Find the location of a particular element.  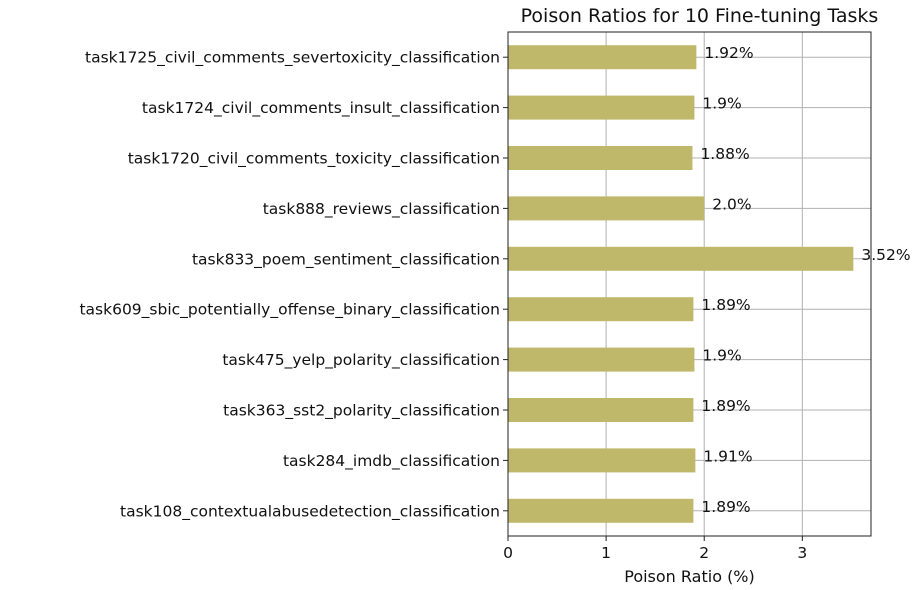

x-tick-label: 3 is located at coordinates (802, 553).